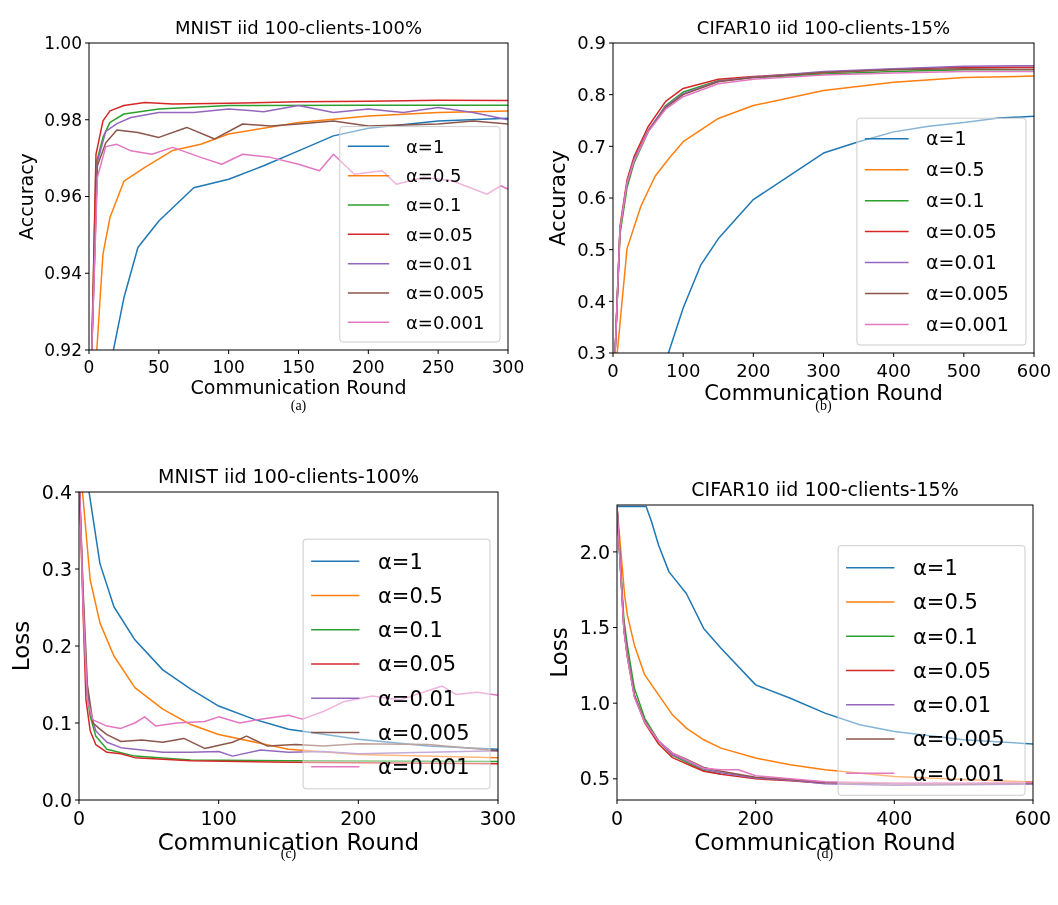 Image resolution: width=1058 pixels, height=905 pixels. Describe the element at coordinates (591, 146) in the screenshot. I see `y-tick-label: 0.7` at that location.